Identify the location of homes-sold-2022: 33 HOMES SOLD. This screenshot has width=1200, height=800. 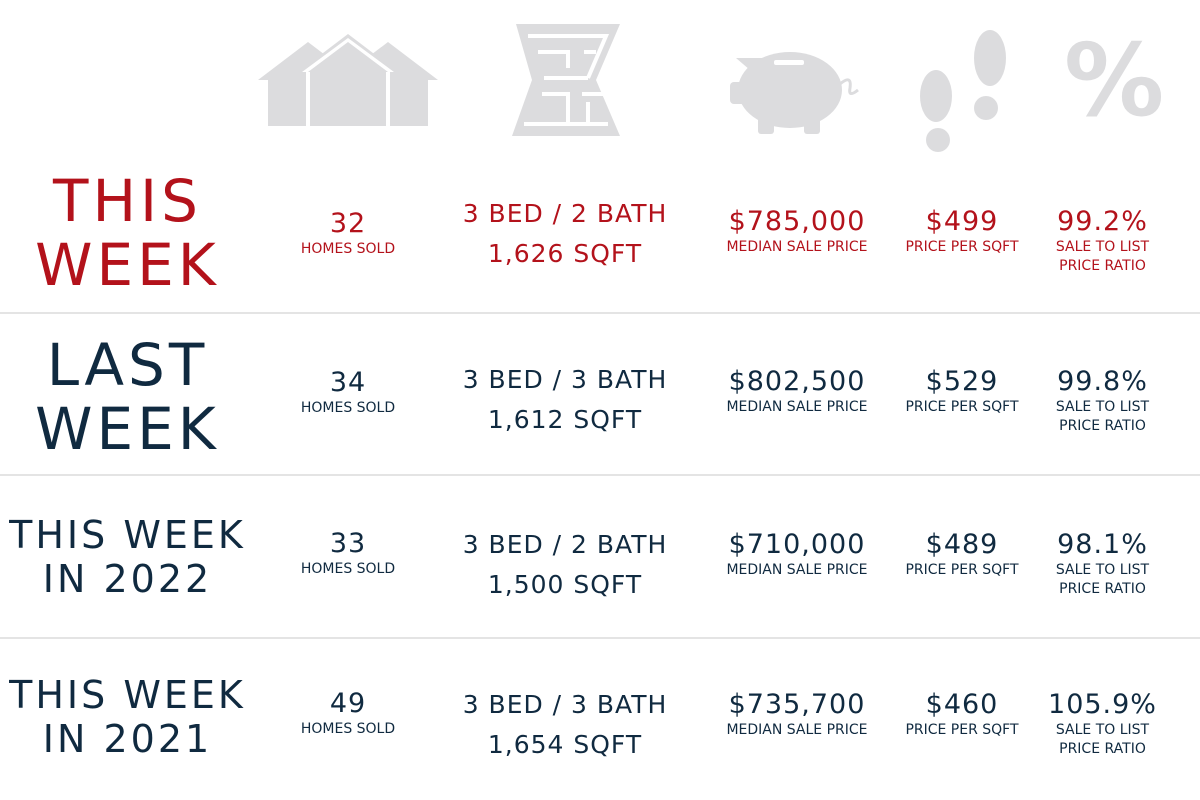
(348, 553).